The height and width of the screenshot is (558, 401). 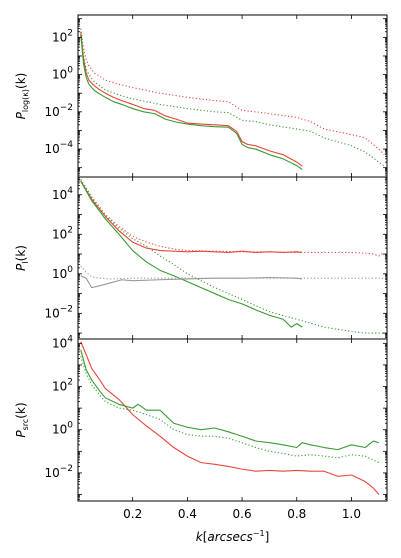 What do you see at coordinates (22, 419) in the screenshot?
I see `y-axis-label: Psrc(k)` at bounding box center [22, 419].